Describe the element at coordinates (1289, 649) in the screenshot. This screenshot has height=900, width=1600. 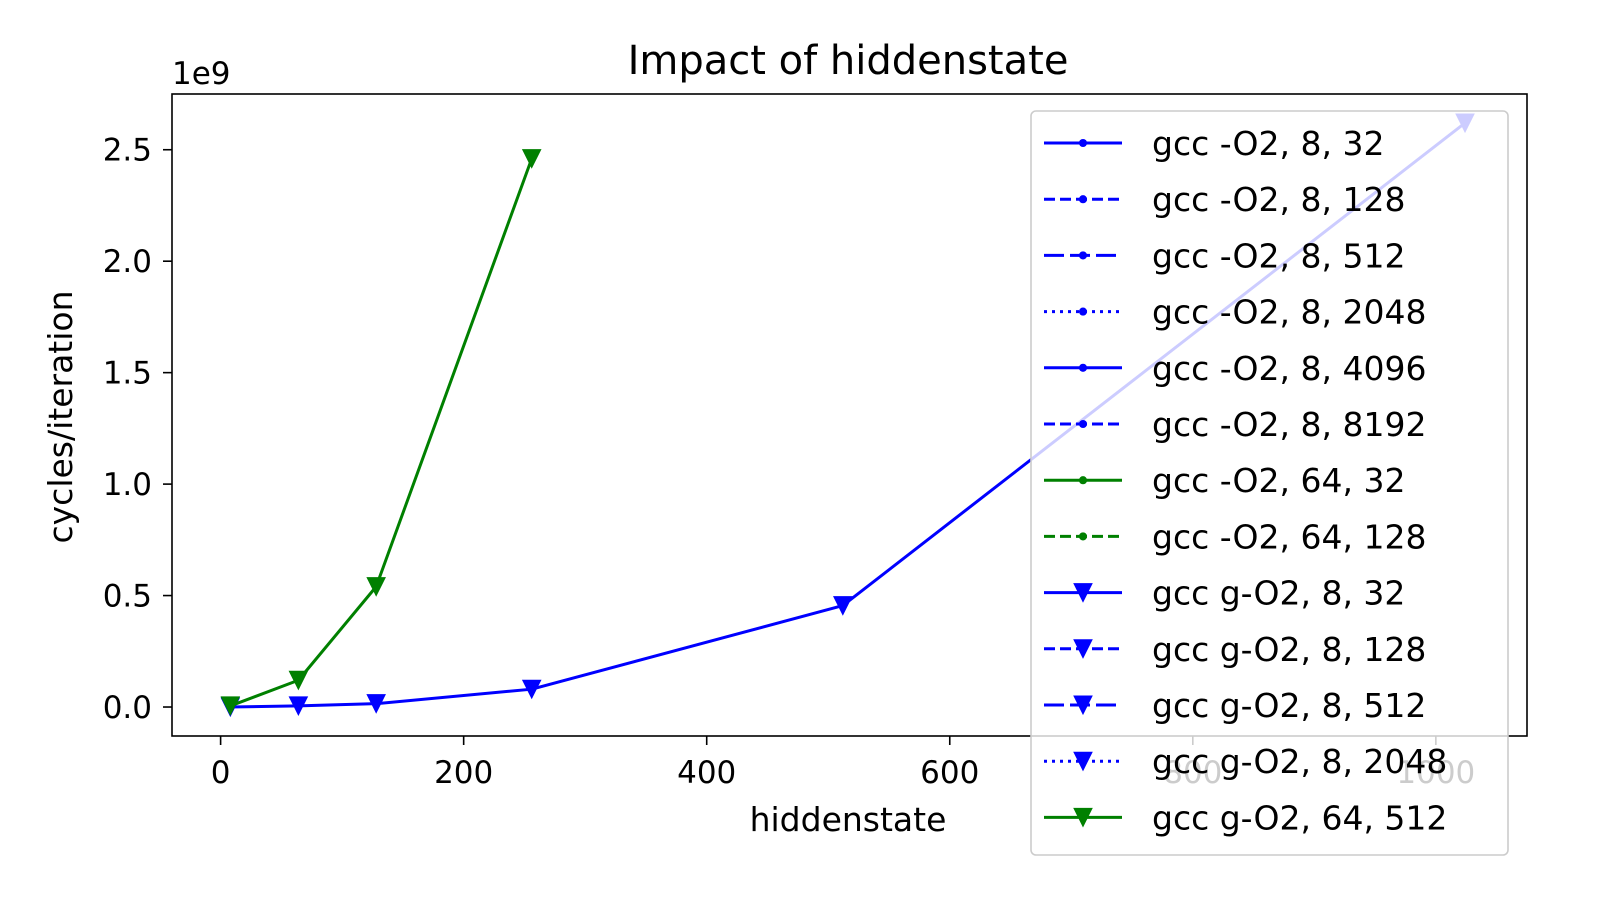
I see `legend-label: gcc g-O2, 8, 128` at that location.